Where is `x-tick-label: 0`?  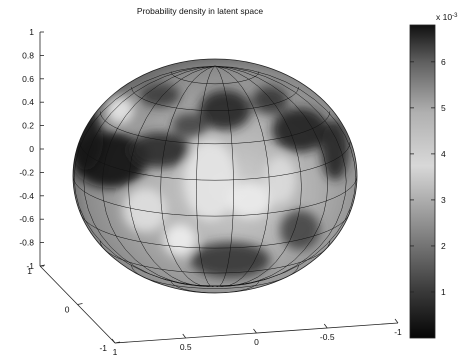
x-tick-label: 0 is located at coordinates (256, 342).